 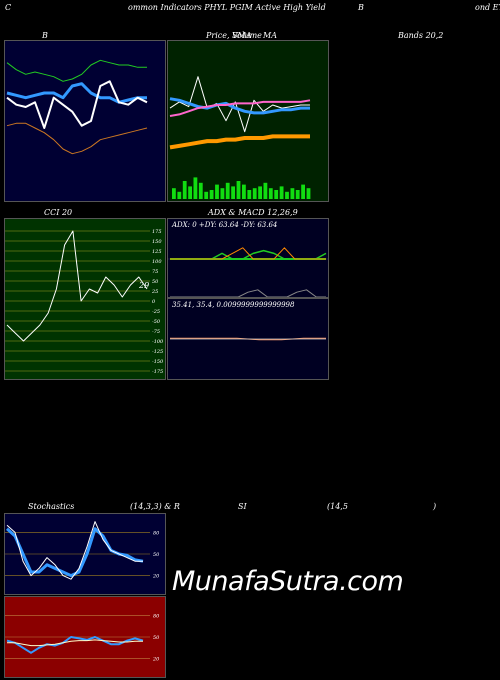 I want to click on ma-label: MA, so click(x=270, y=35).